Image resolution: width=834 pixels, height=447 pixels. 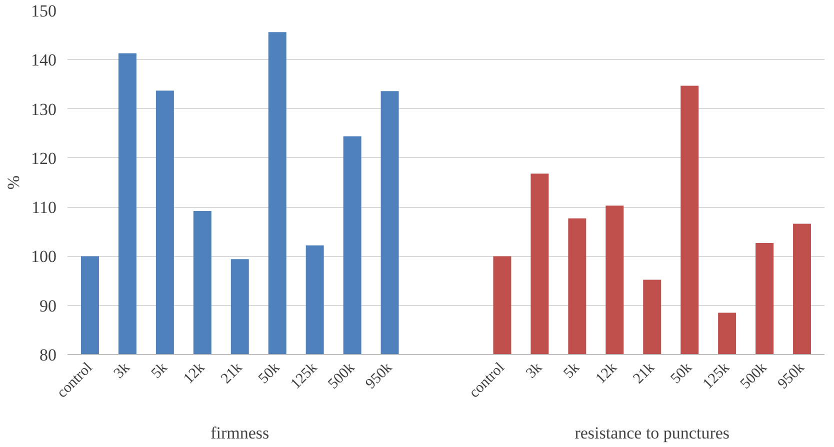 What do you see at coordinates (44, 208) in the screenshot?
I see `y-tick-label: 110` at bounding box center [44, 208].